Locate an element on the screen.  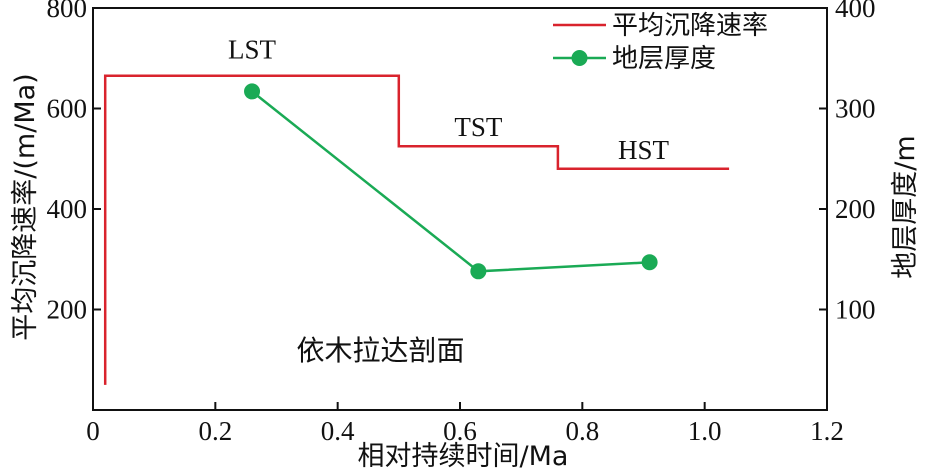
sequence-label: LST is located at coordinates (252, 49).